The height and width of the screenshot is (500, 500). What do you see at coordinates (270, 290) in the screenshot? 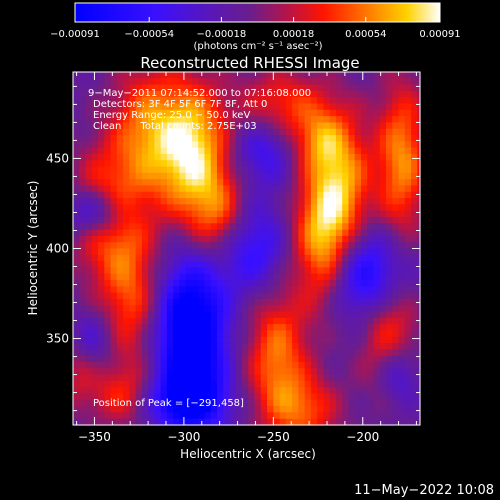
I see `heatmap-cell-1935` at bounding box center [270, 290].